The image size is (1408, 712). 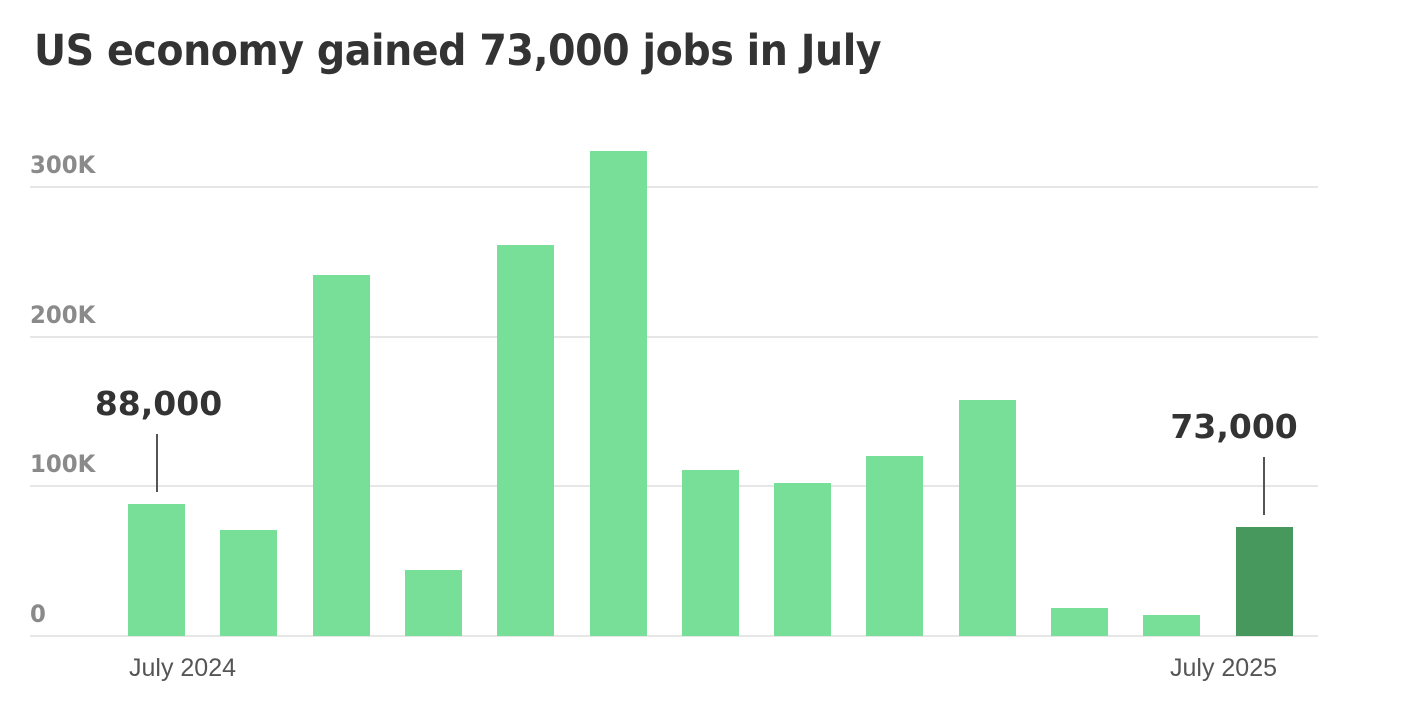 I want to click on chart-title: US economy gained 73,000 jobs in July, so click(x=458, y=51).